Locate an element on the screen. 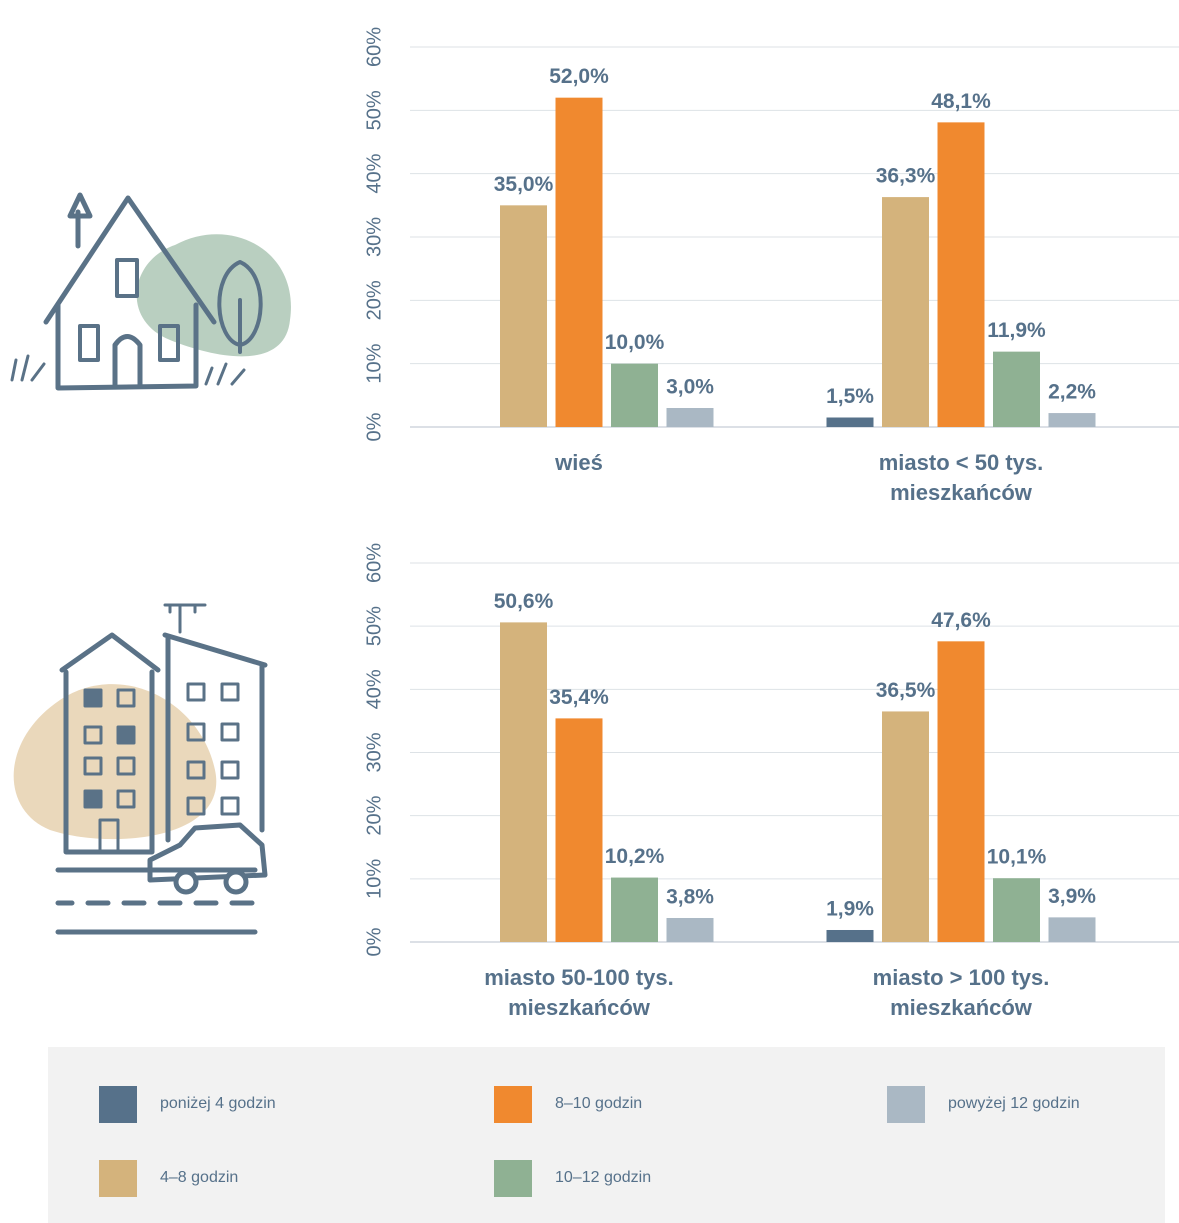 The image size is (1179, 1223). value-label: 3,0% is located at coordinates (690, 387).